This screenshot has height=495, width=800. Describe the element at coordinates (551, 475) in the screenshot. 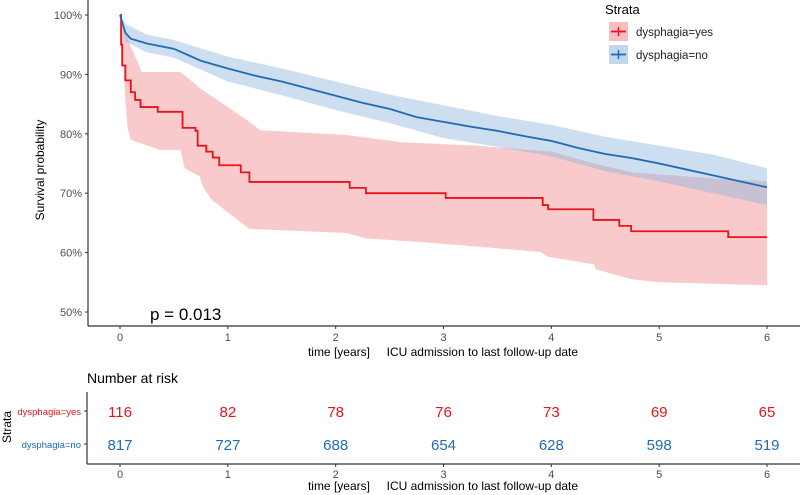

I see `risk-x-tick-label: 4` at that location.